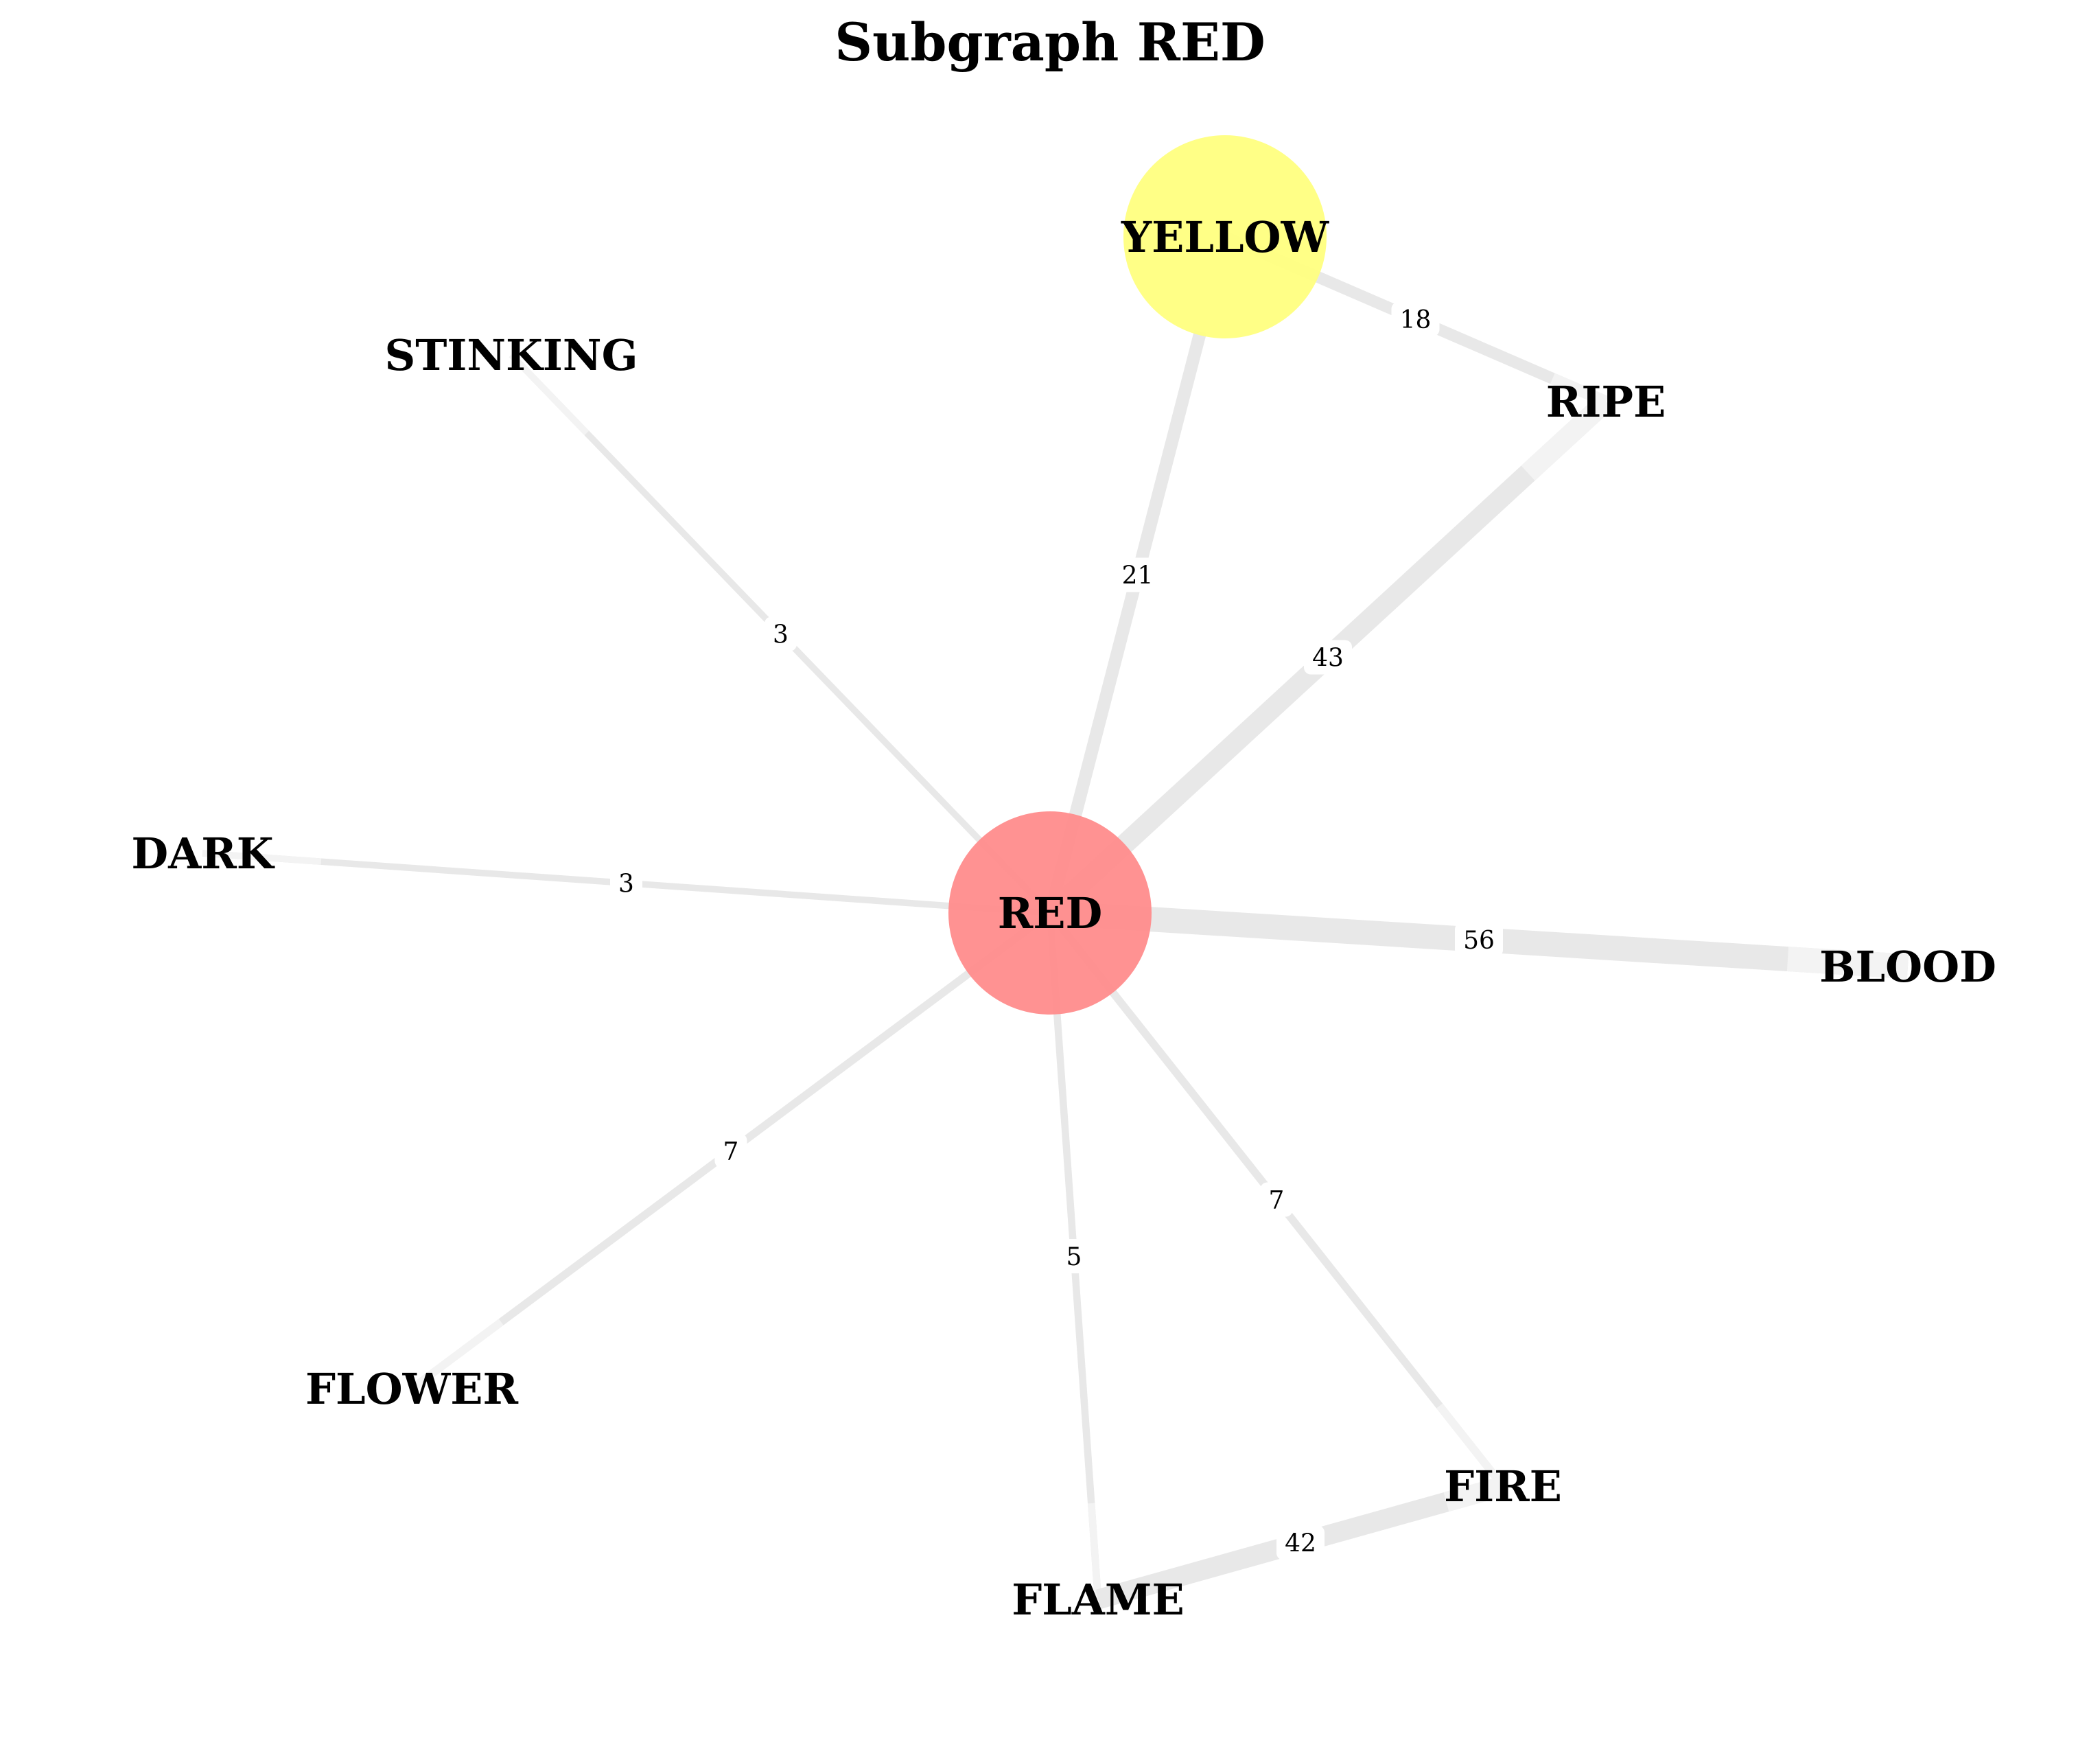  What do you see at coordinates (456, 1355) in the screenshot?
I see `edge-tail-red-flower` at bounding box center [456, 1355].